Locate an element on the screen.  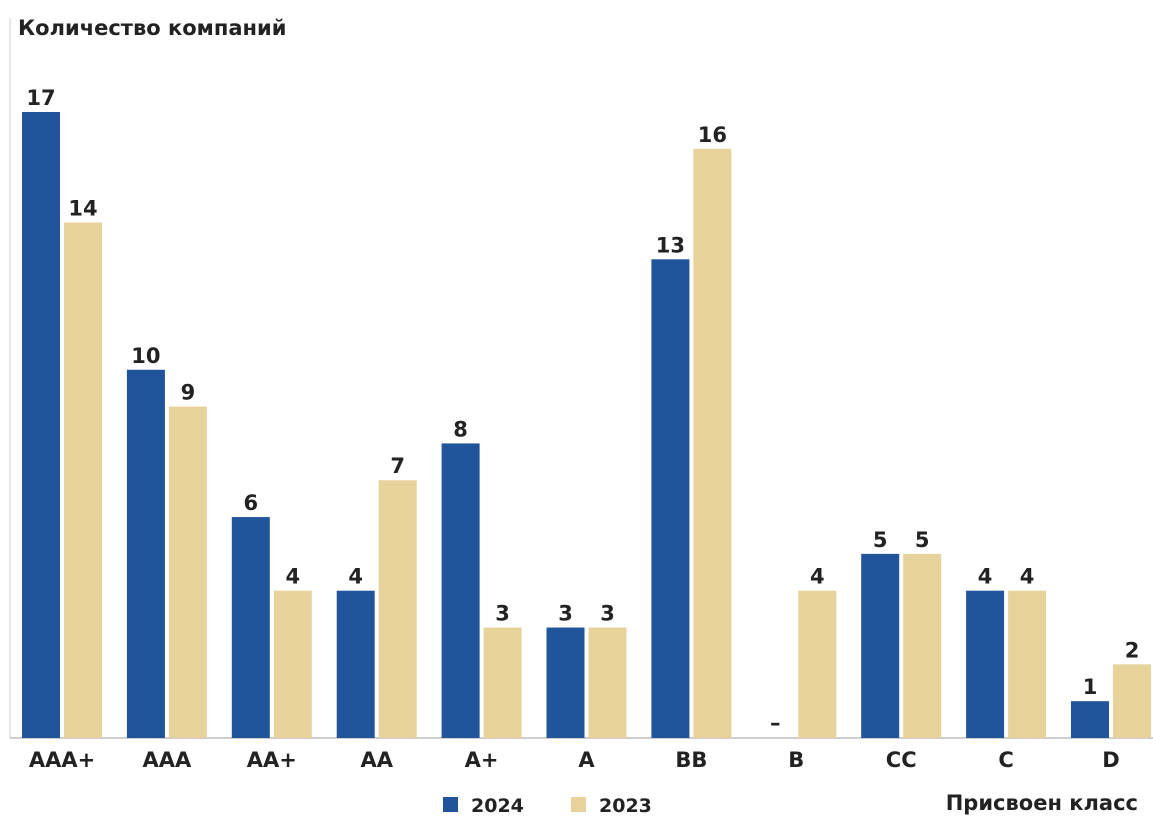
x-axis-title: Присвоен класс is located at coordinates (1042, 803).